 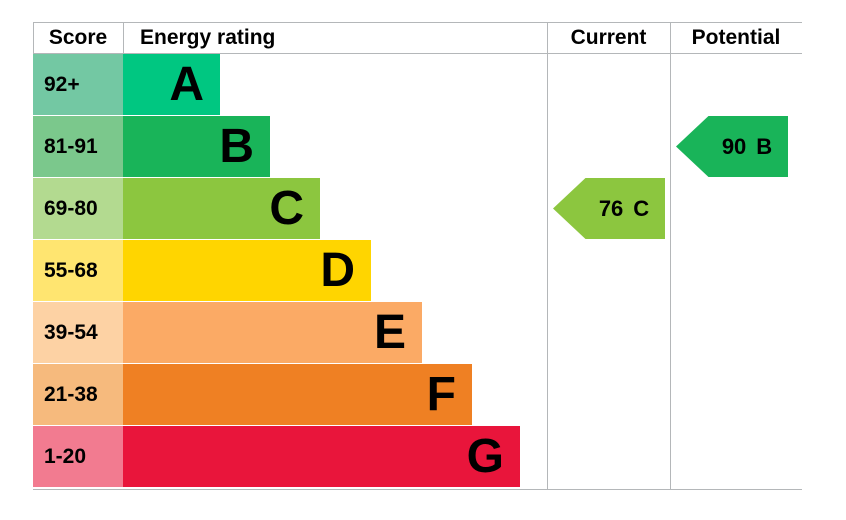 I want to click on band-score-range: 81-91, so click(x=78, y=146).